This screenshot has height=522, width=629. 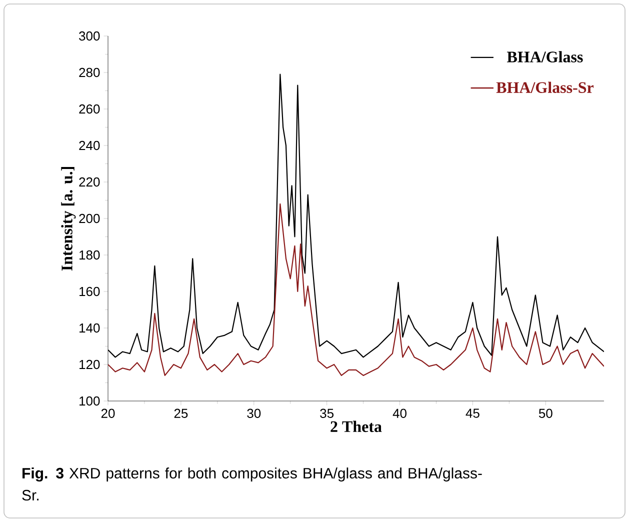 I want to click on y-tick-label: 280, so click(x=89, y=73).